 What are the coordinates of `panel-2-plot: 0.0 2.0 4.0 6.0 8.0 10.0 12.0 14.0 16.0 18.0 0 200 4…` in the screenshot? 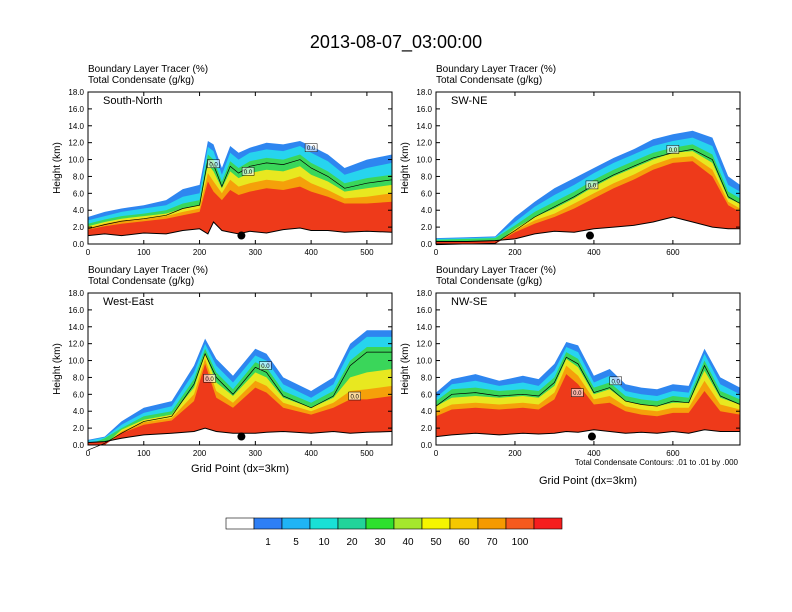 It's located at (578, 172).